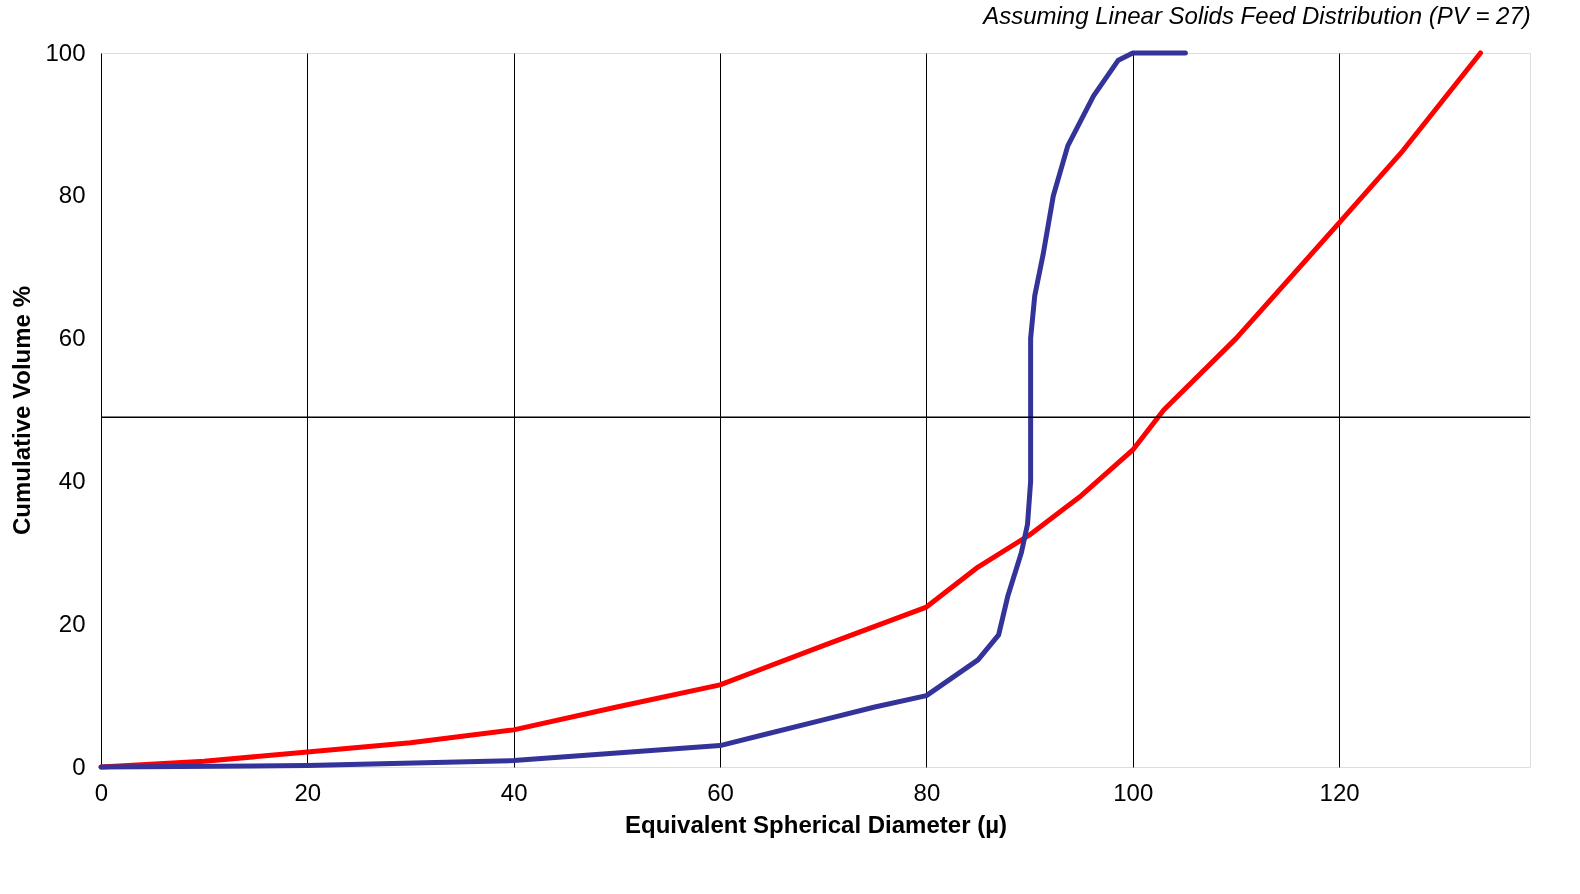 The height and width of the screenshot is (894, 1580). Describe the element at coordinates (72, 623) in the screenshot. I see `y-tick-label: 20` at that location.